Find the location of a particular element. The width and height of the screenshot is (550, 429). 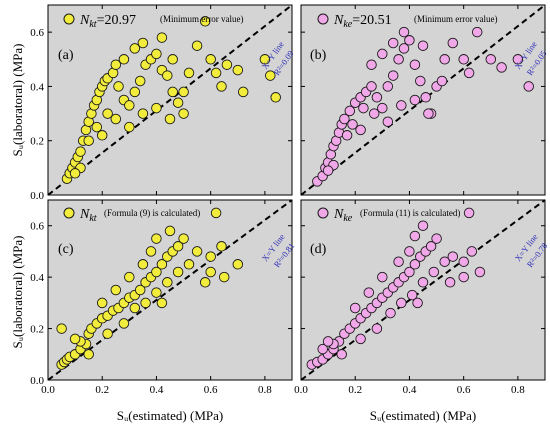

panel-c-legend-marker is located at coordinates (69, 213).